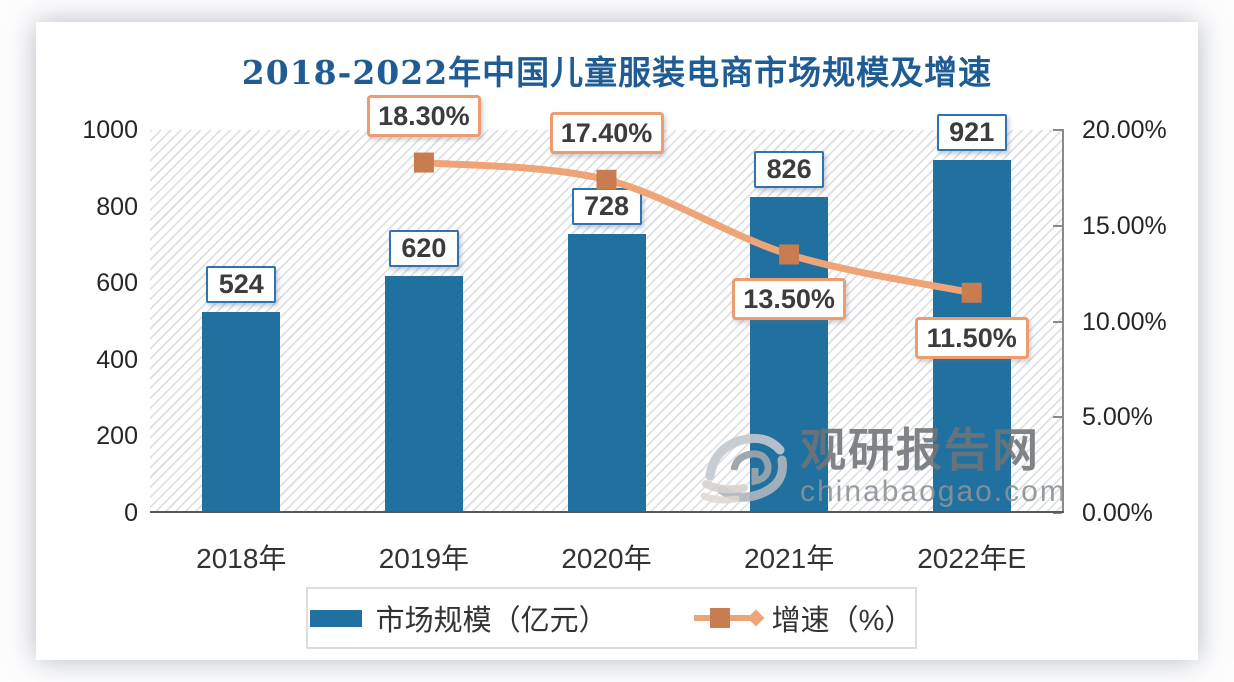  I want to click on growth-label: 17.40%, so click(606, 132).